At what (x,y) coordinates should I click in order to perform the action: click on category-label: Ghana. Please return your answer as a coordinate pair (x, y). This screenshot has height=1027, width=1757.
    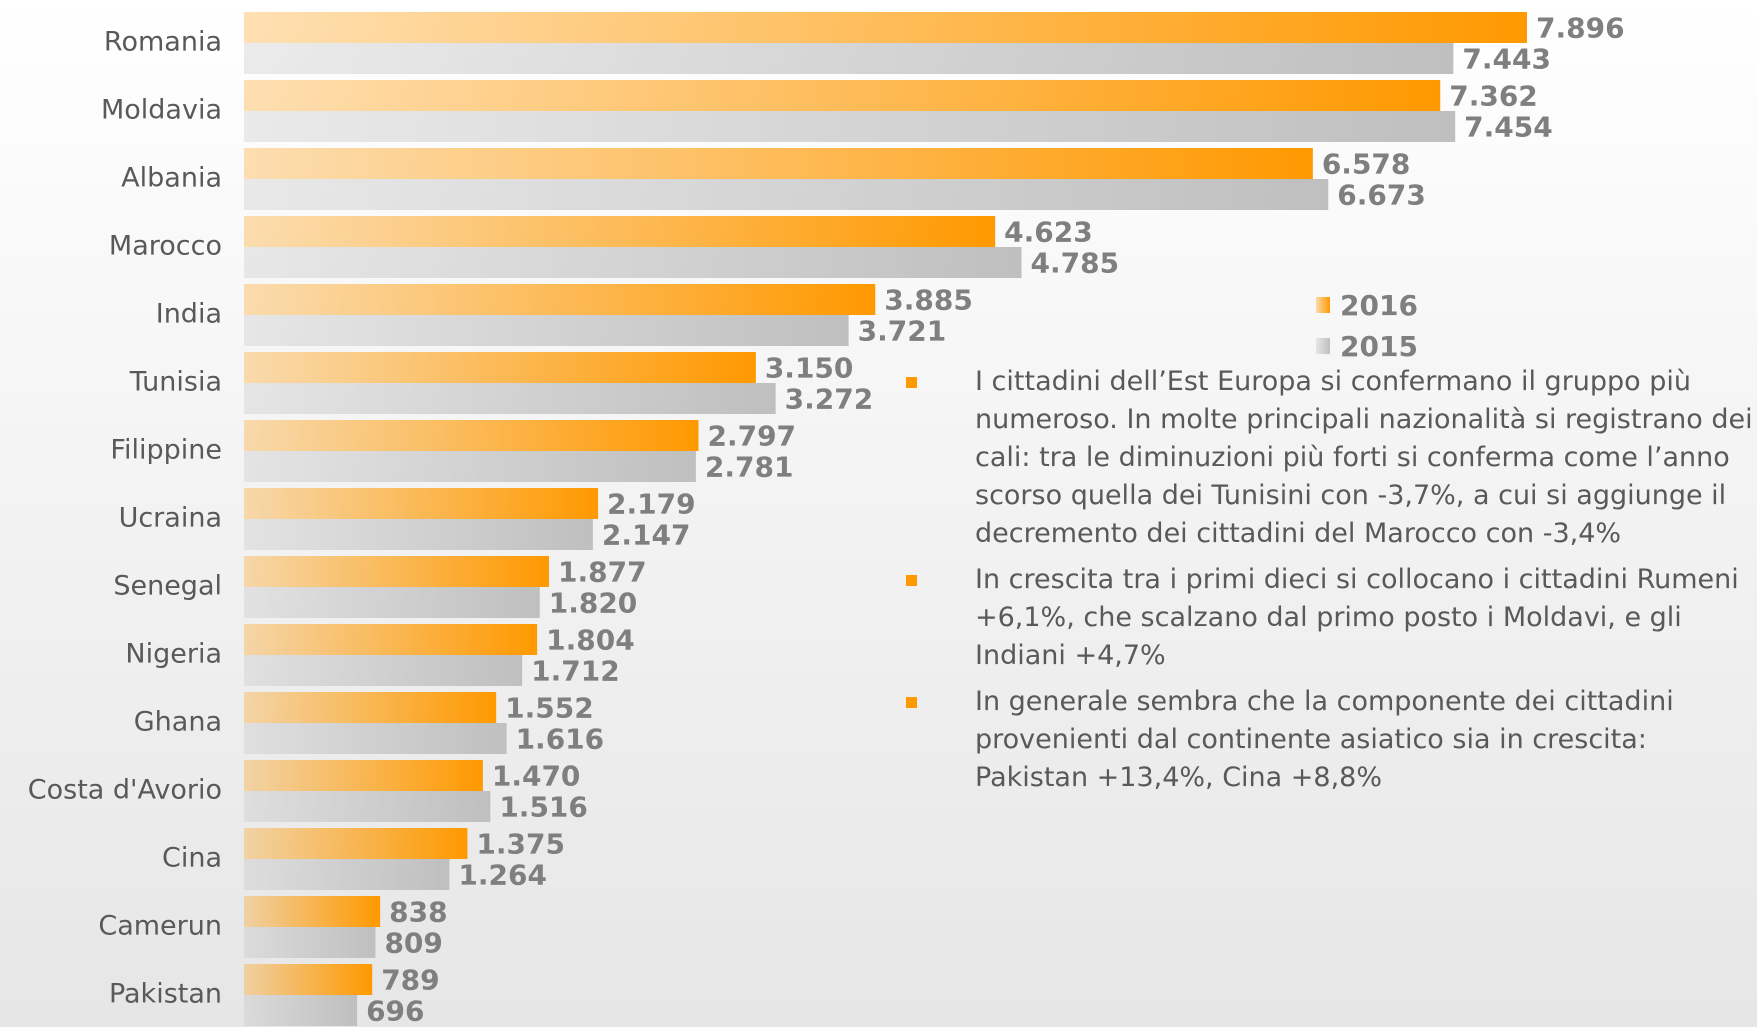
    Looking at the image, I should click on (178, 722).